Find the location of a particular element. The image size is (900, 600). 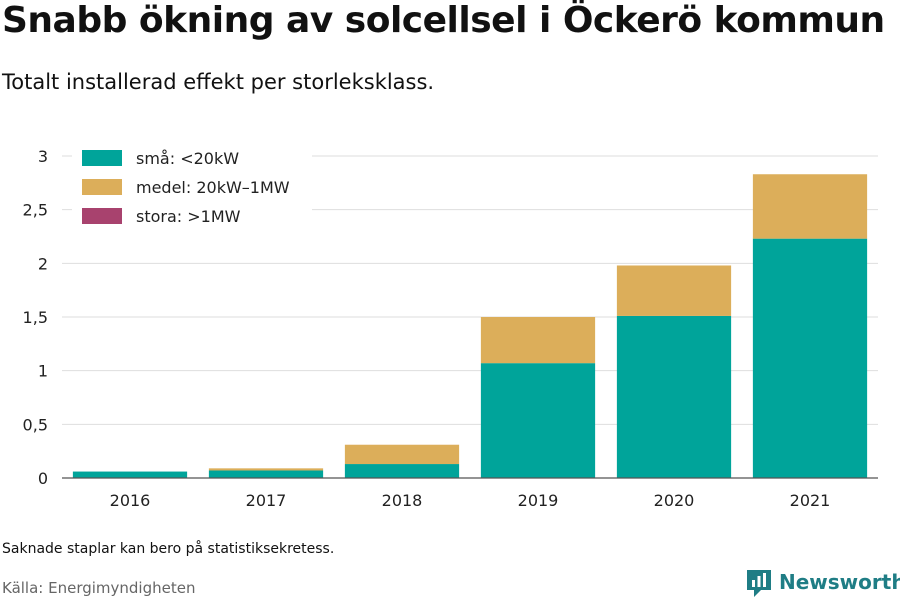

brand-name: Newsworthy is located at coordinates (839, 582).